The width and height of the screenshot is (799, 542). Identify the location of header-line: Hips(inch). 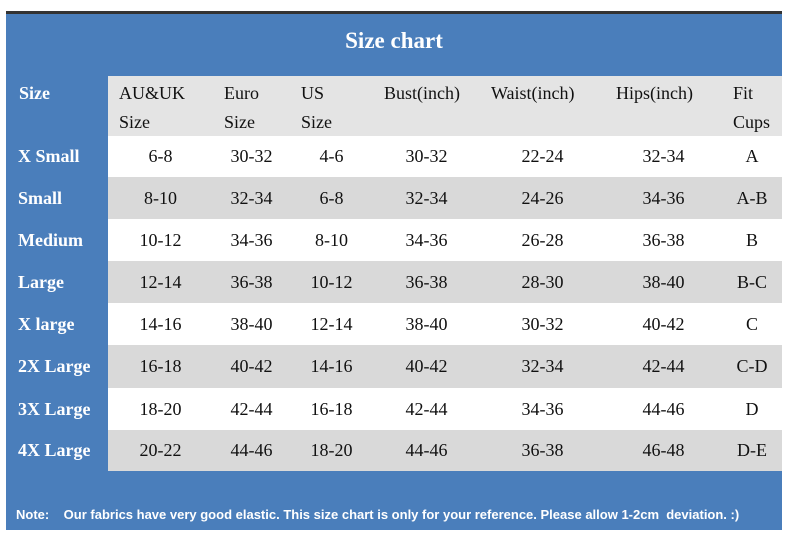
(654, 93).